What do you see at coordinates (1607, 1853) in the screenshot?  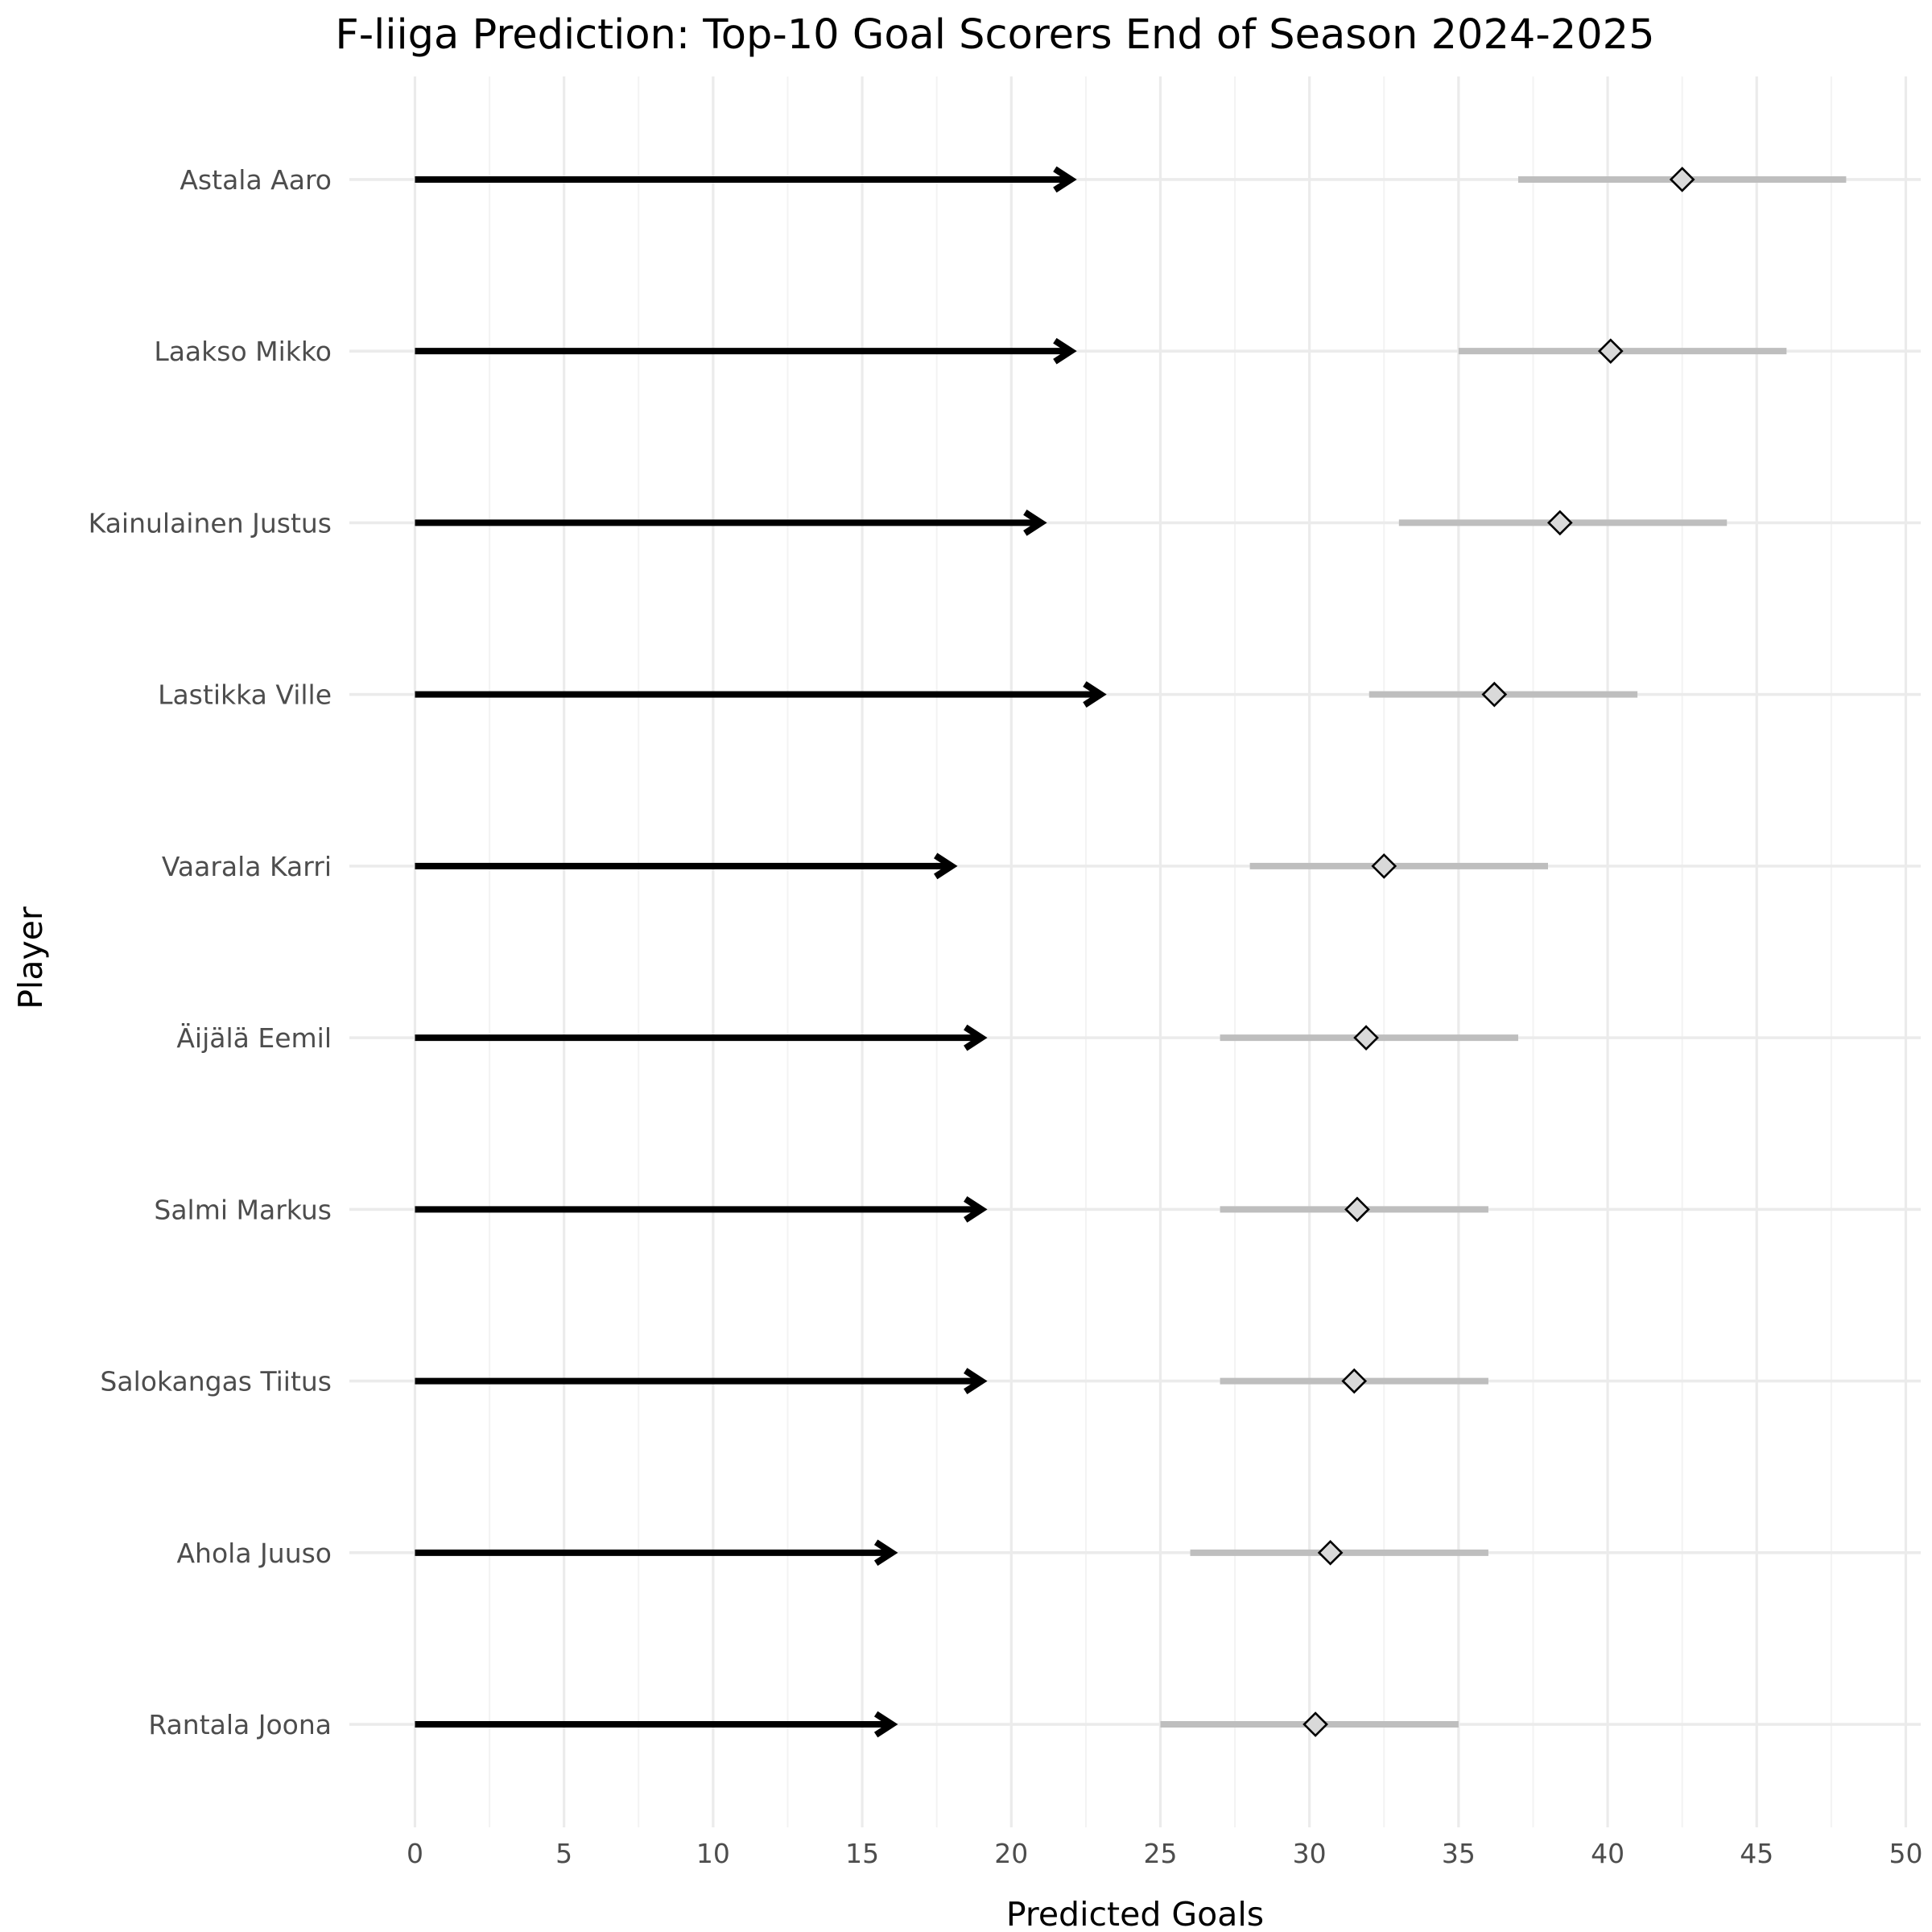 I see `x-tick-label: 40` at bounding box center [1607, 1853].